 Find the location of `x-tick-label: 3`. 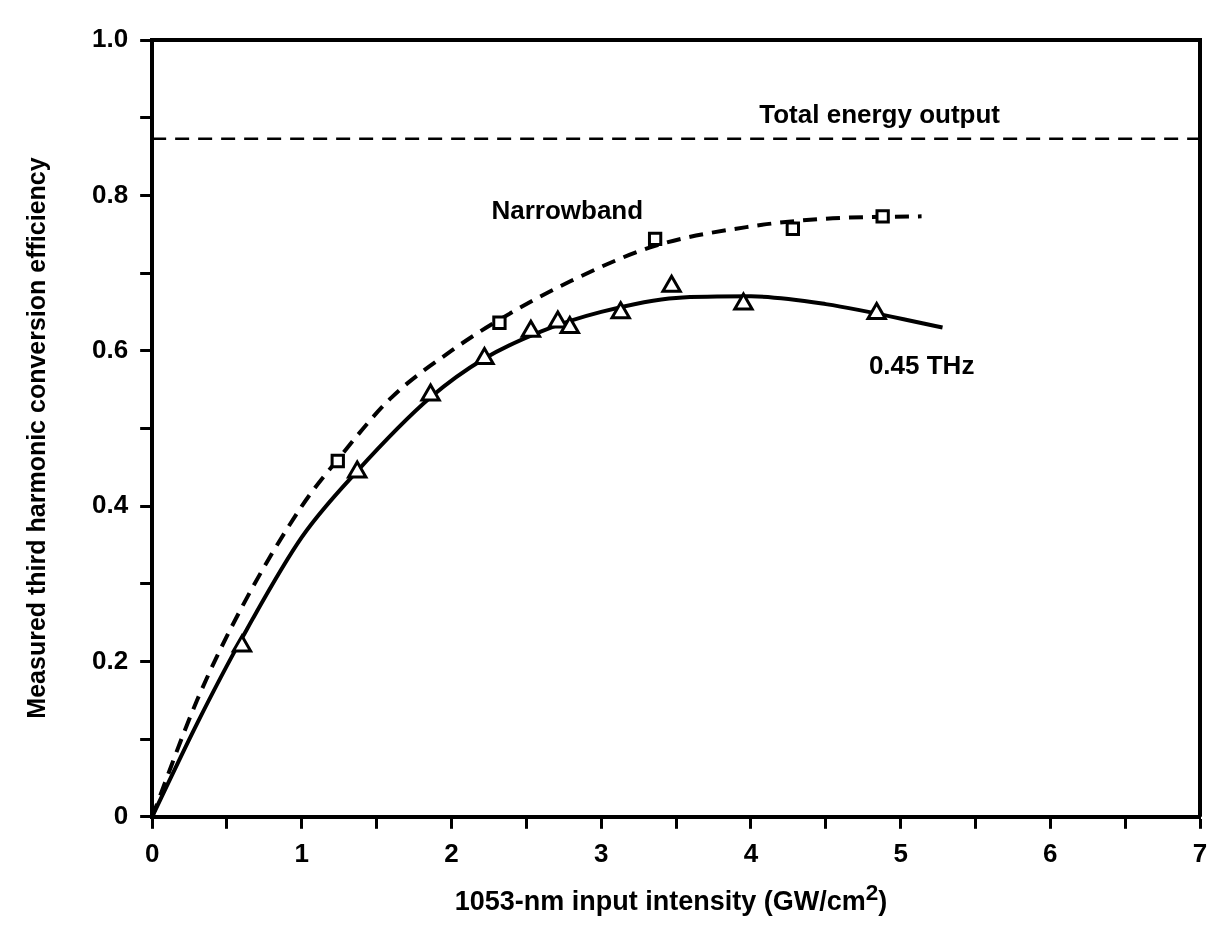

x-tick-label: 3 is located at coordinates (601, 852).